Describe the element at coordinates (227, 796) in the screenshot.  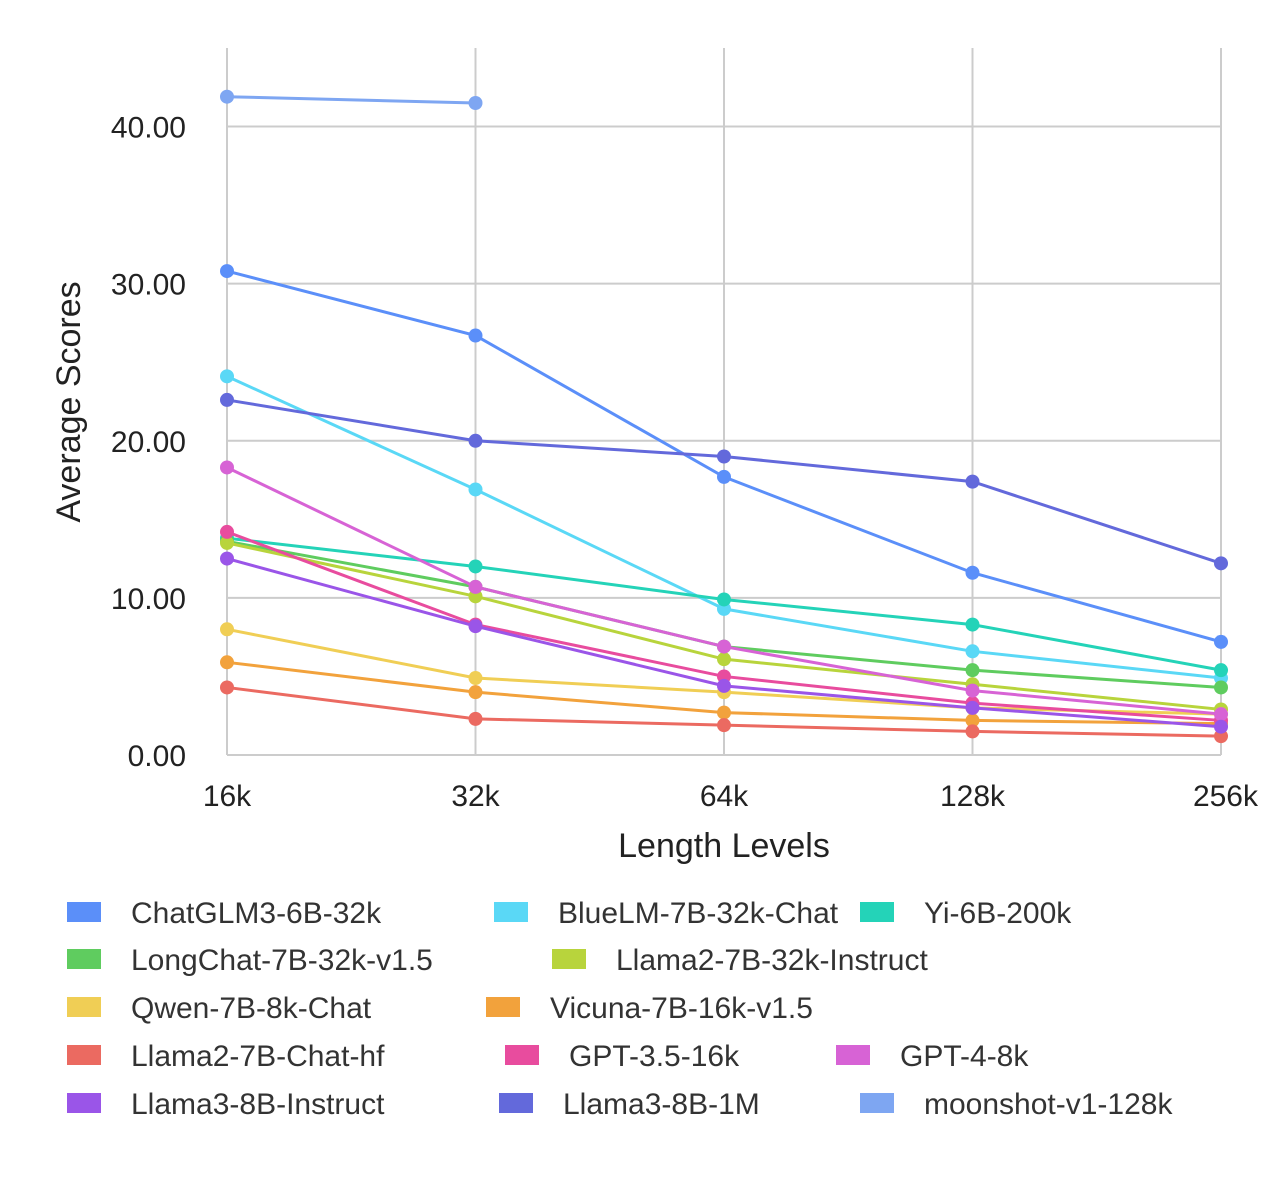
I see `x-tick-label: 16k` at that location.